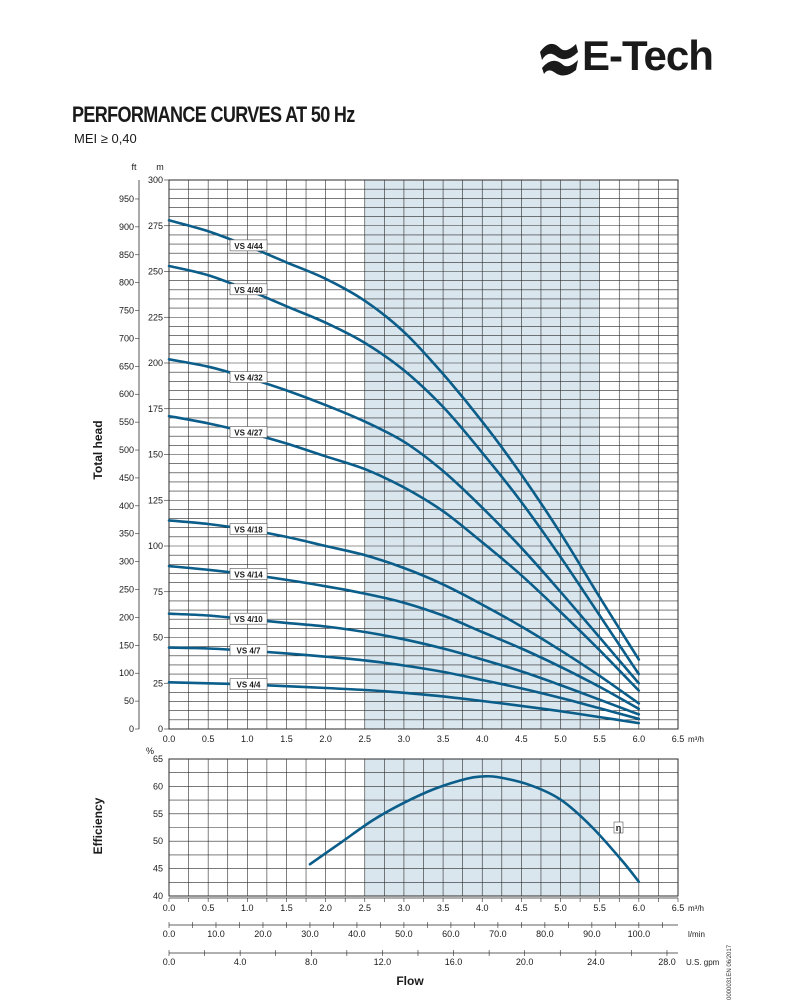 This screenshot has width=803, height=1000. I want to click on gpm-tick-label: 20.0, so click(525, 962).